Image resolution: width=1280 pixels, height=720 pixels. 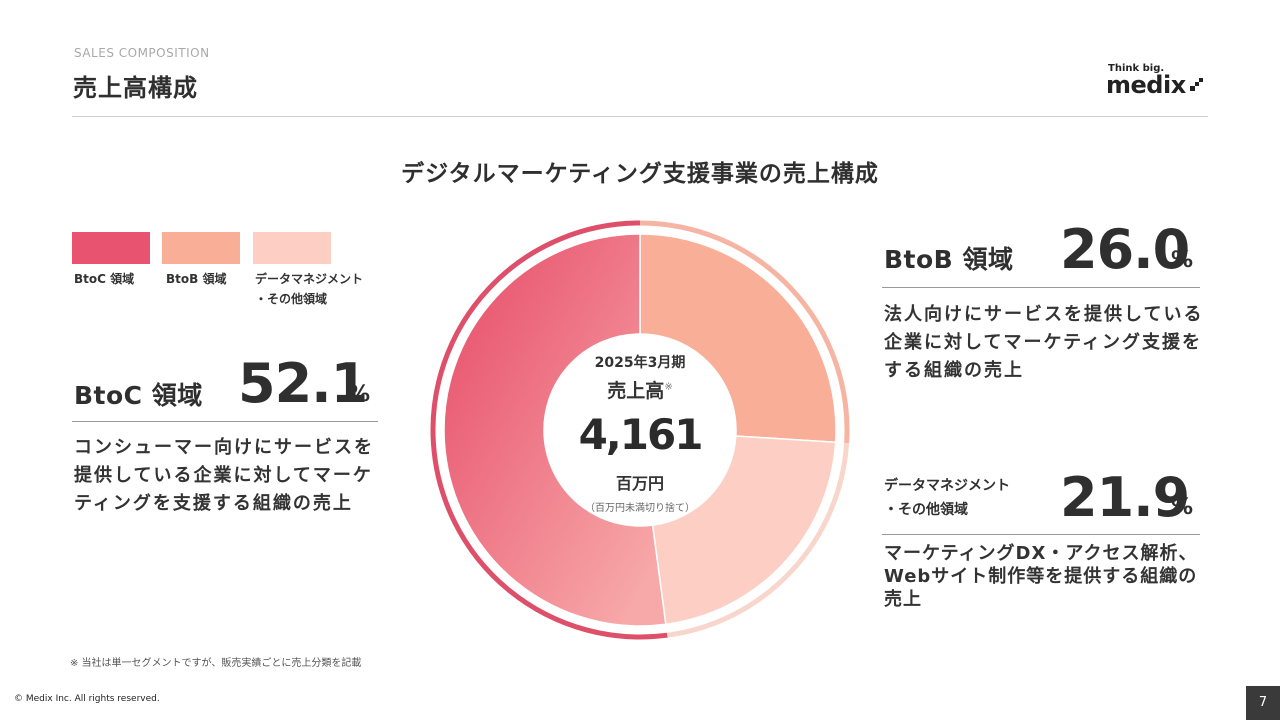 What do you see at coordinates (744, 530) in the screenshot?
I see `donut-slice-other` at bounding box center [744, 530].